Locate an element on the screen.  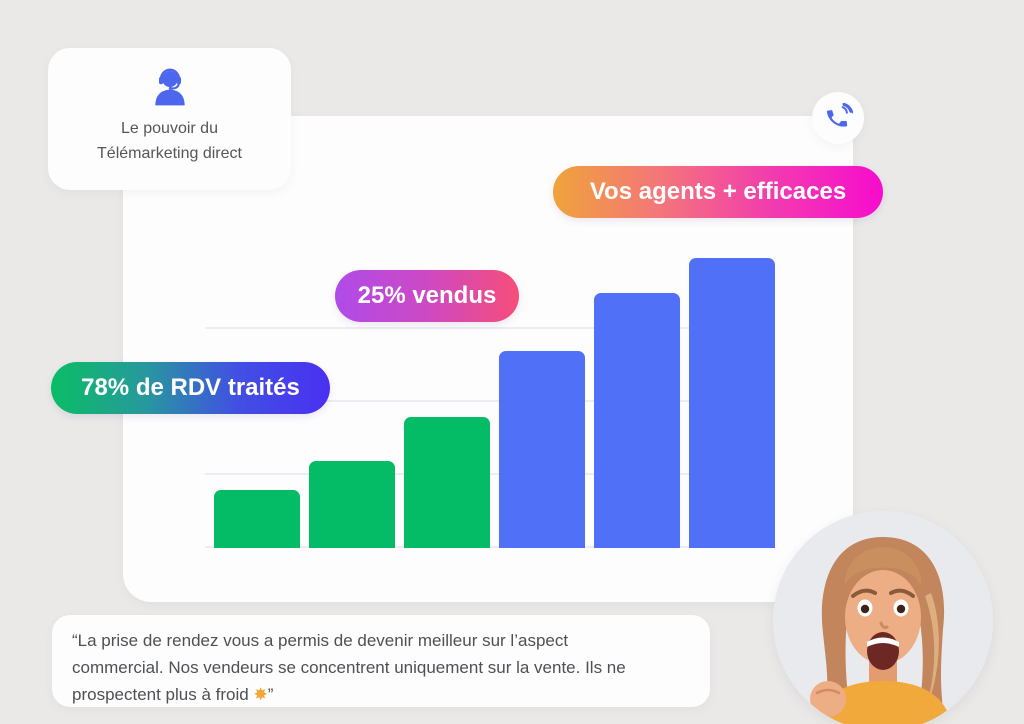
badge-agents: Vos agents + efficaces is located at coordinates (718, 192).